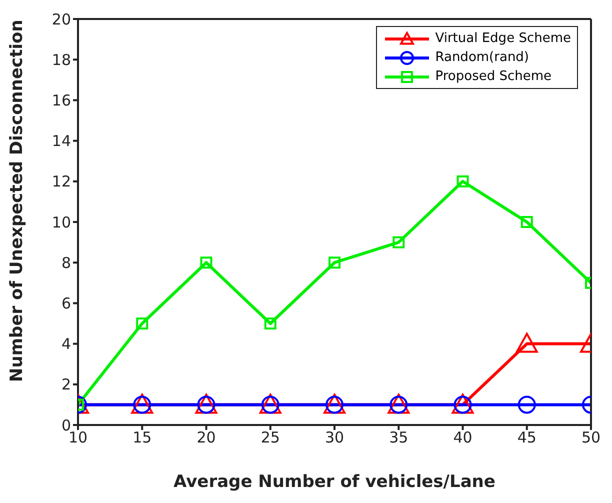  Describe the element at coordinates (270, 437) in the screenshot. I see `x-tick-label: 25` at that location.